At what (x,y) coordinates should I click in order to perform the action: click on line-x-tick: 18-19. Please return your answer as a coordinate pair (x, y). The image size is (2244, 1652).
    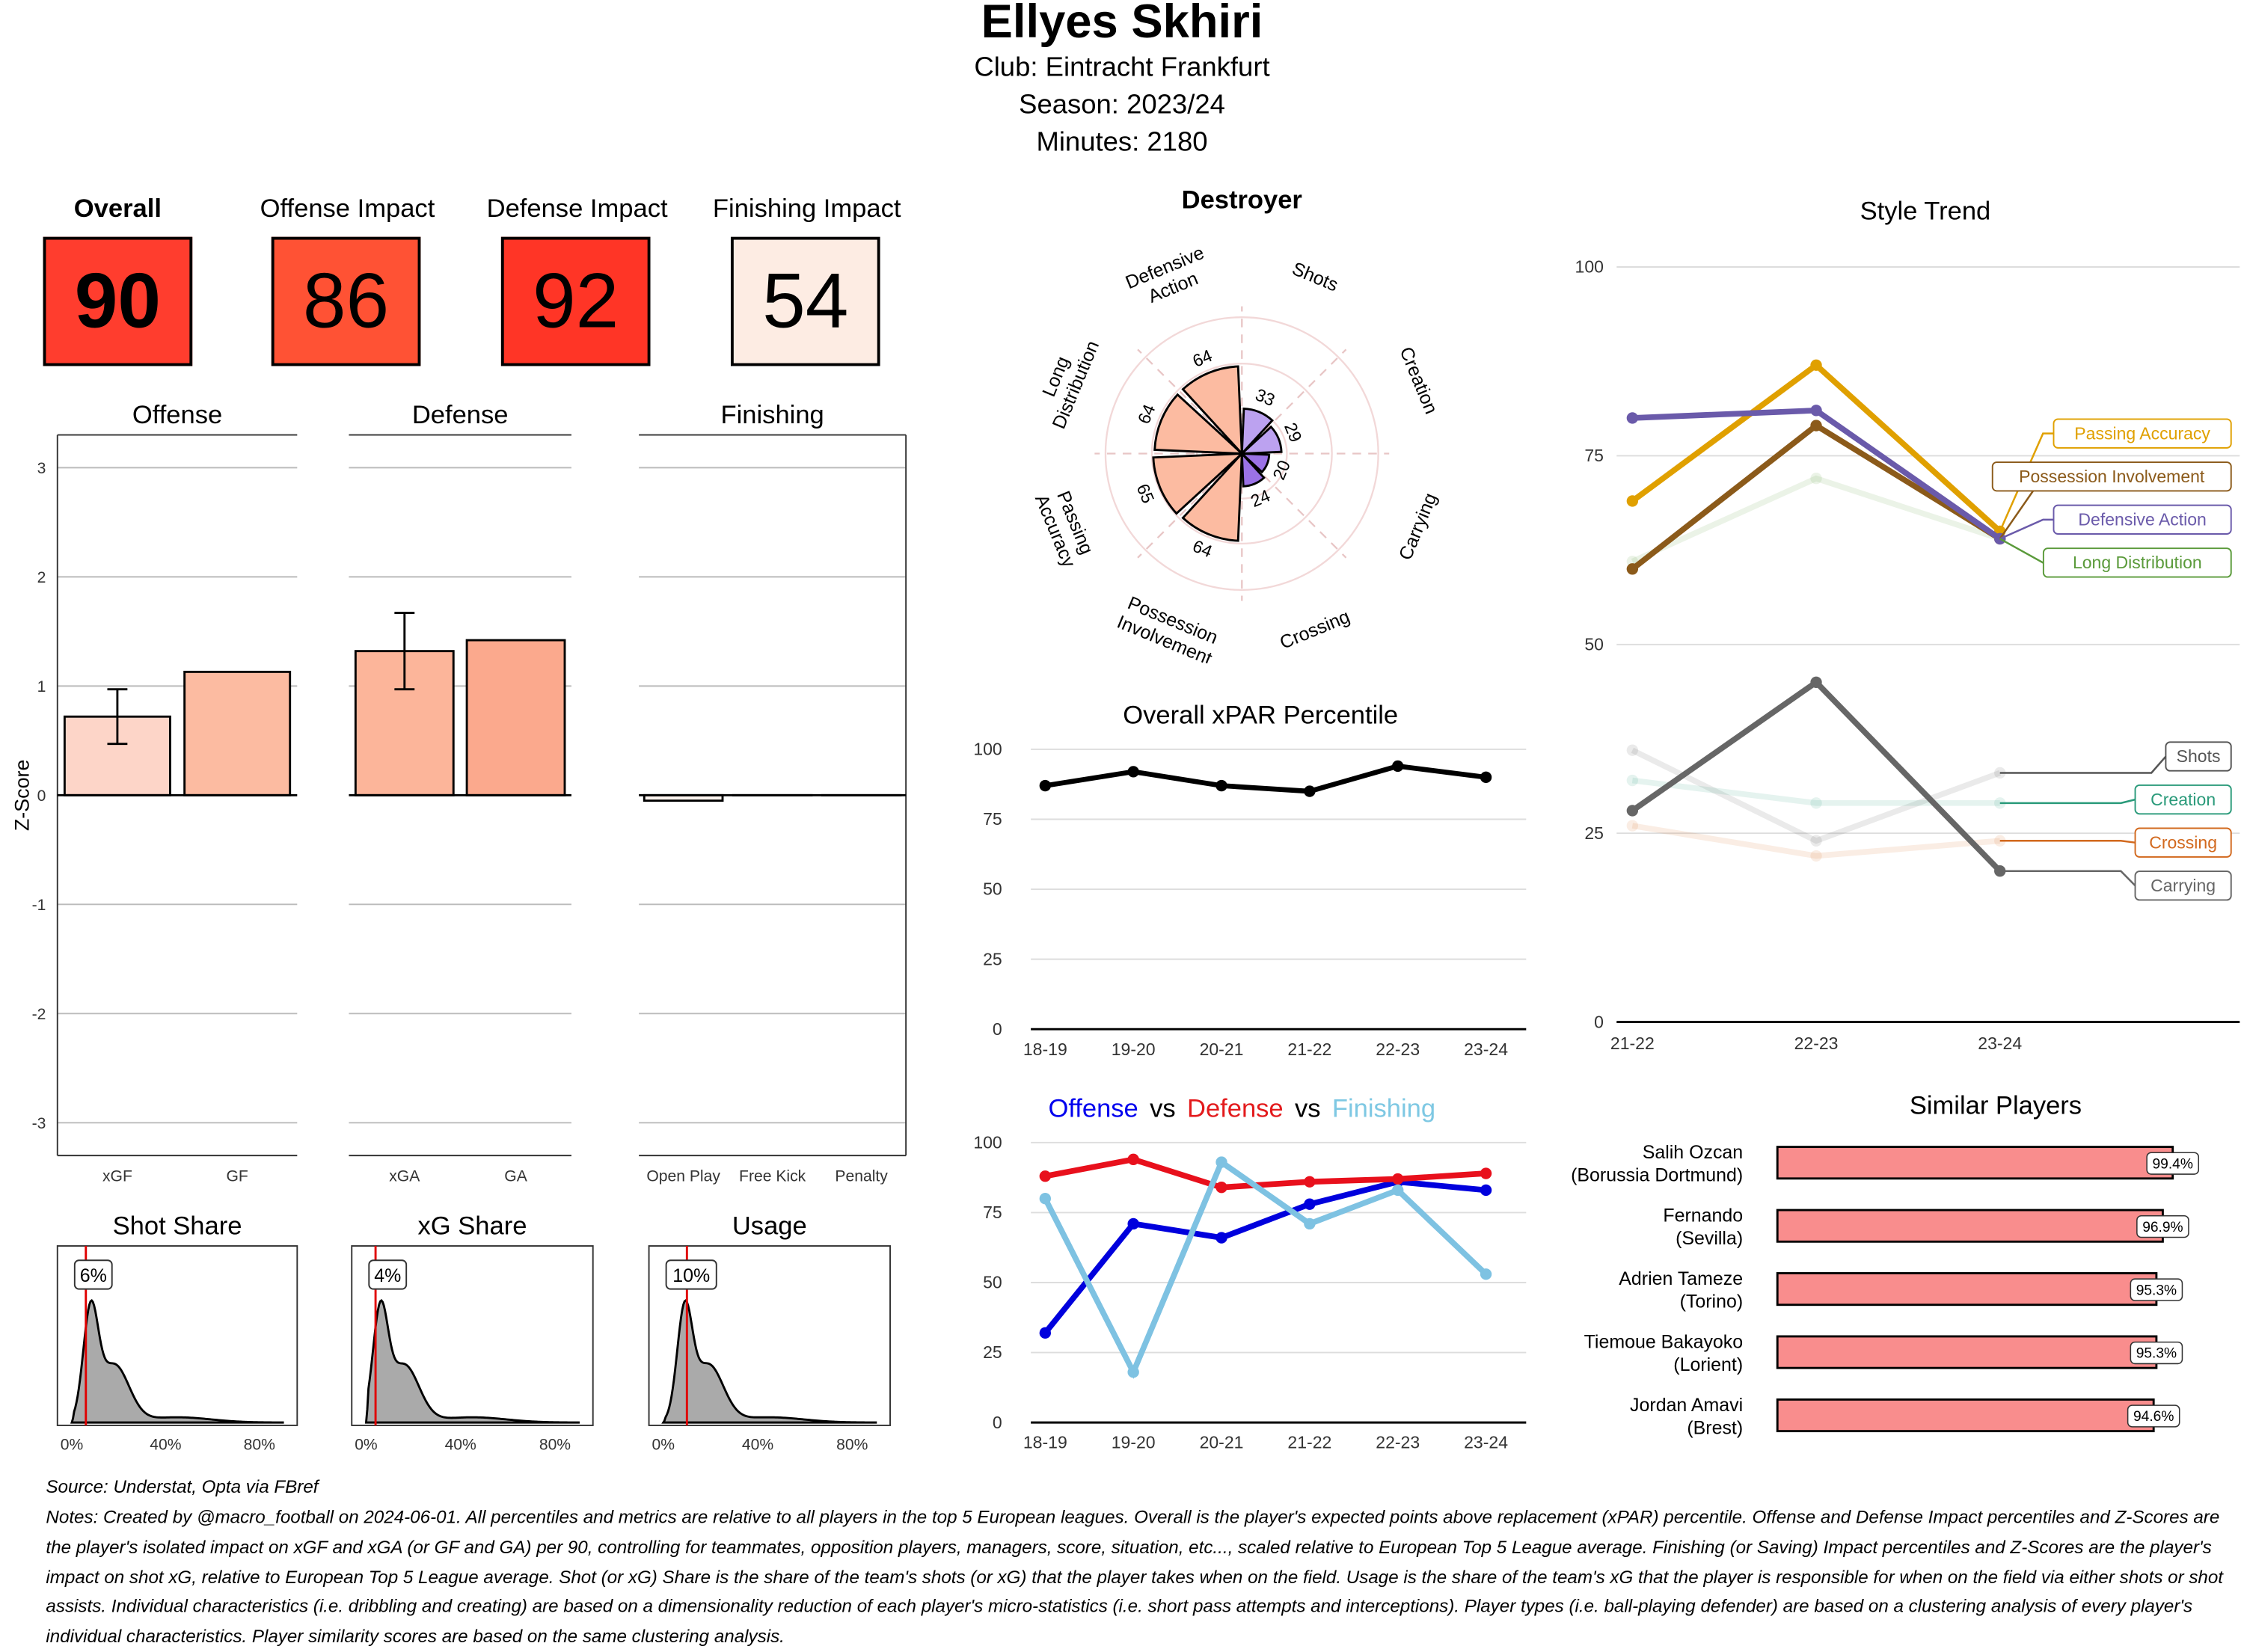
    Looking at the image, I should click on (1045, 1443).